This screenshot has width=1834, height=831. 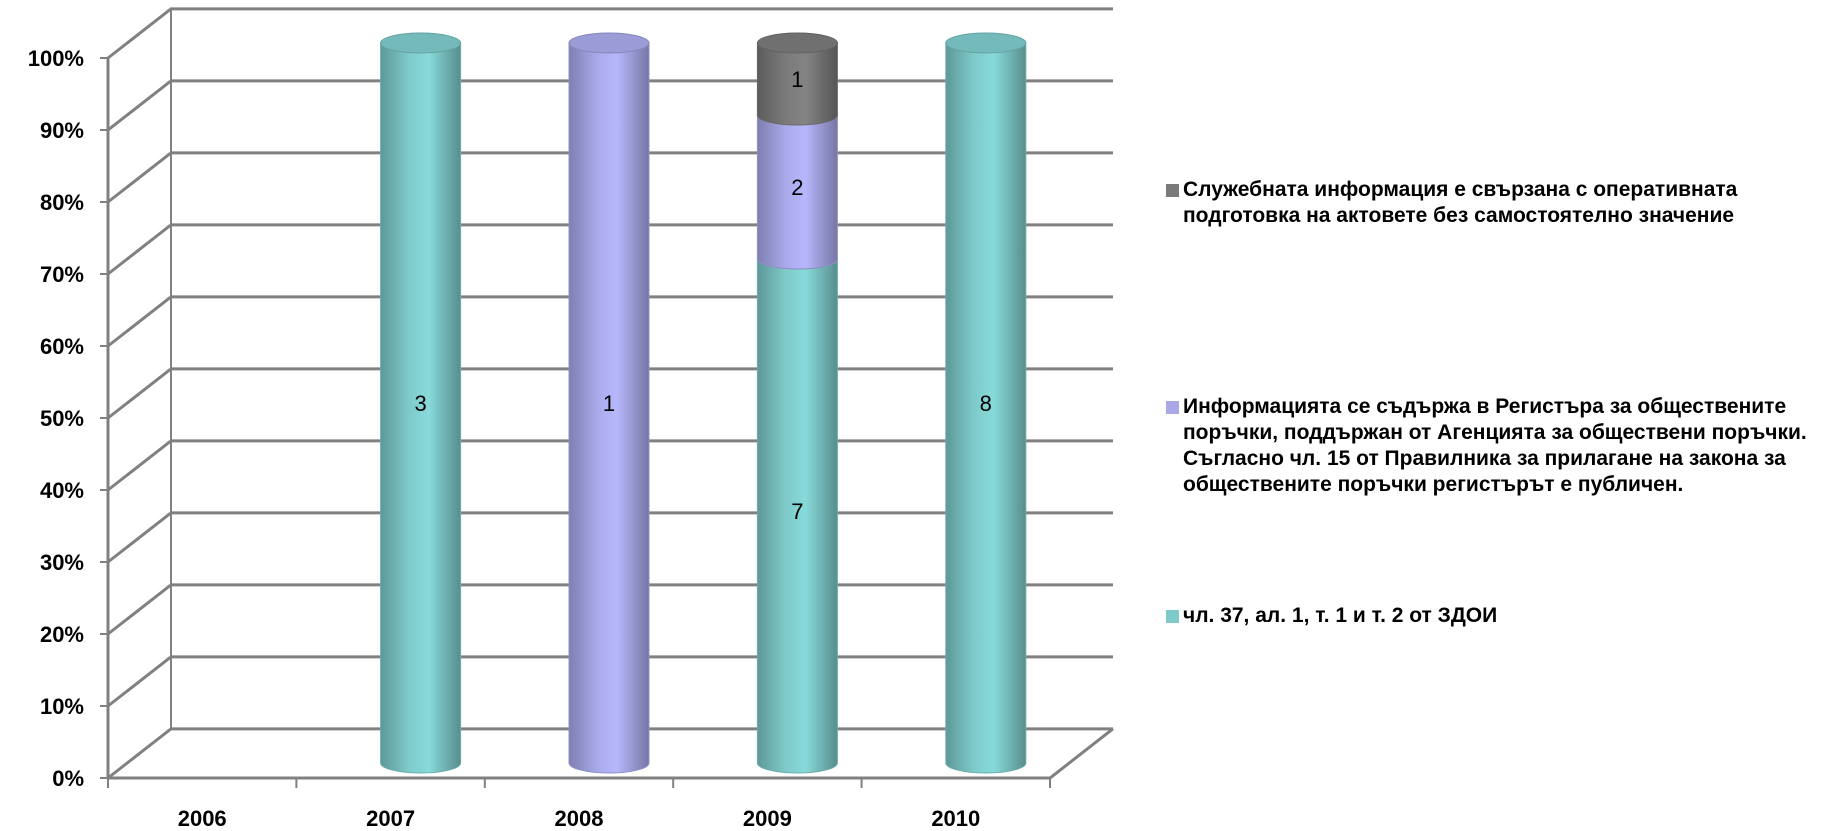 What do you see at coordinates (62, 202) in the screenshot?
I see `y-tick-label: 80%` at bounding box center [62, 202].